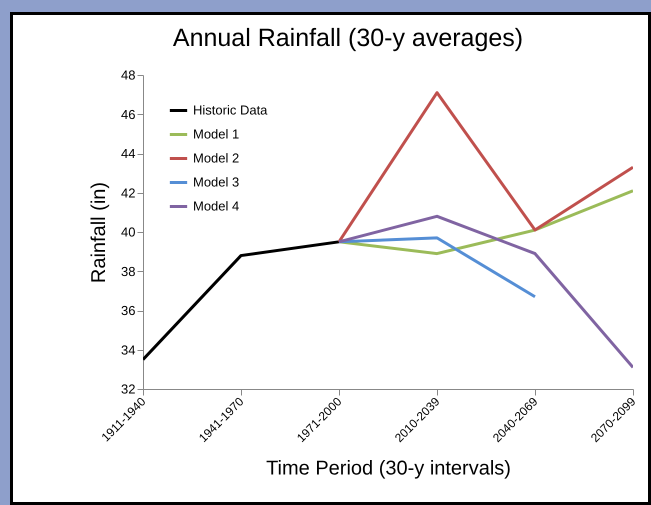  Describe the element at coordinates (128, 75) in the screenshot. I see `y-tick-label: 48` at that location.